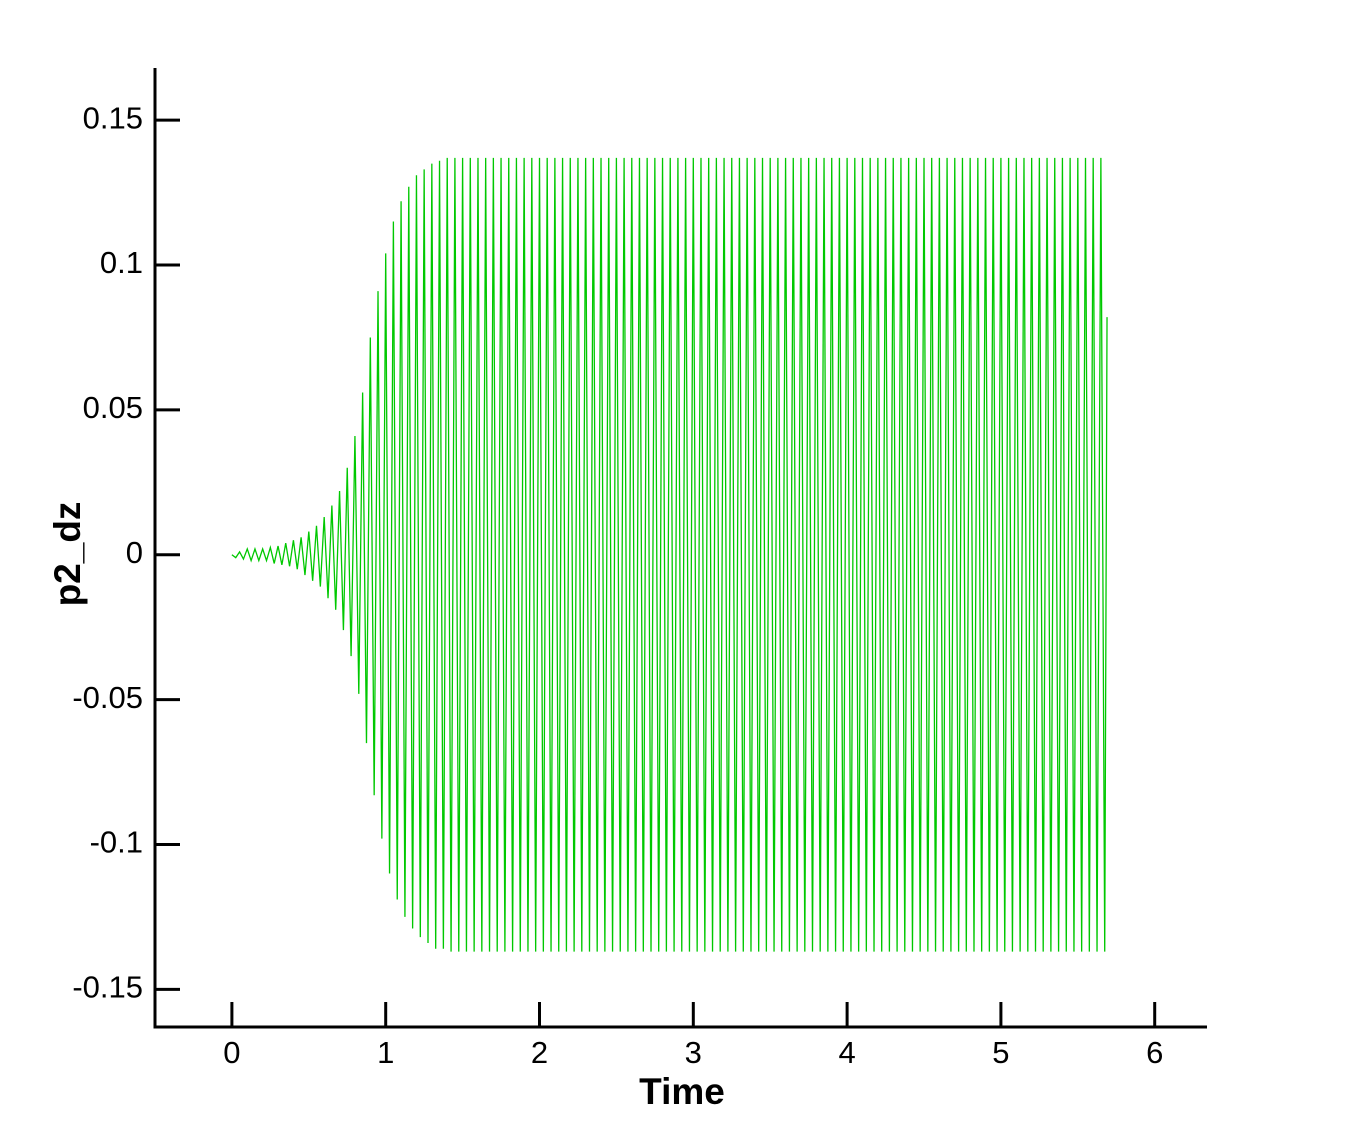 This screenshot has width=1364, height=1141. Describe the element at coordinates (693, 1052) in the screenshot. I see `x-tick-label: 3` at that location.